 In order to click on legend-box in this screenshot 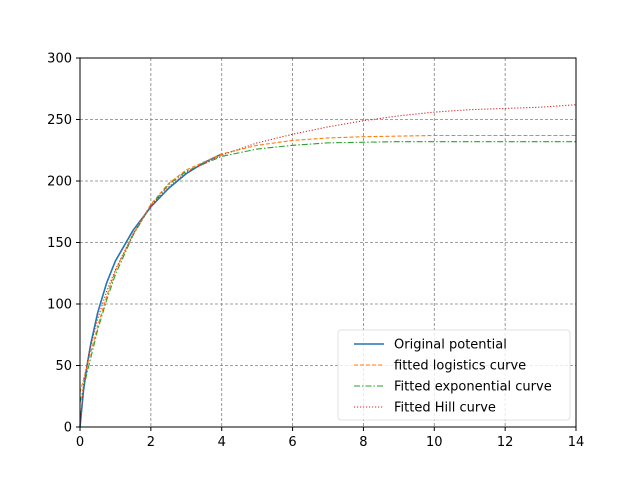, I will do `click(454, 375)`.